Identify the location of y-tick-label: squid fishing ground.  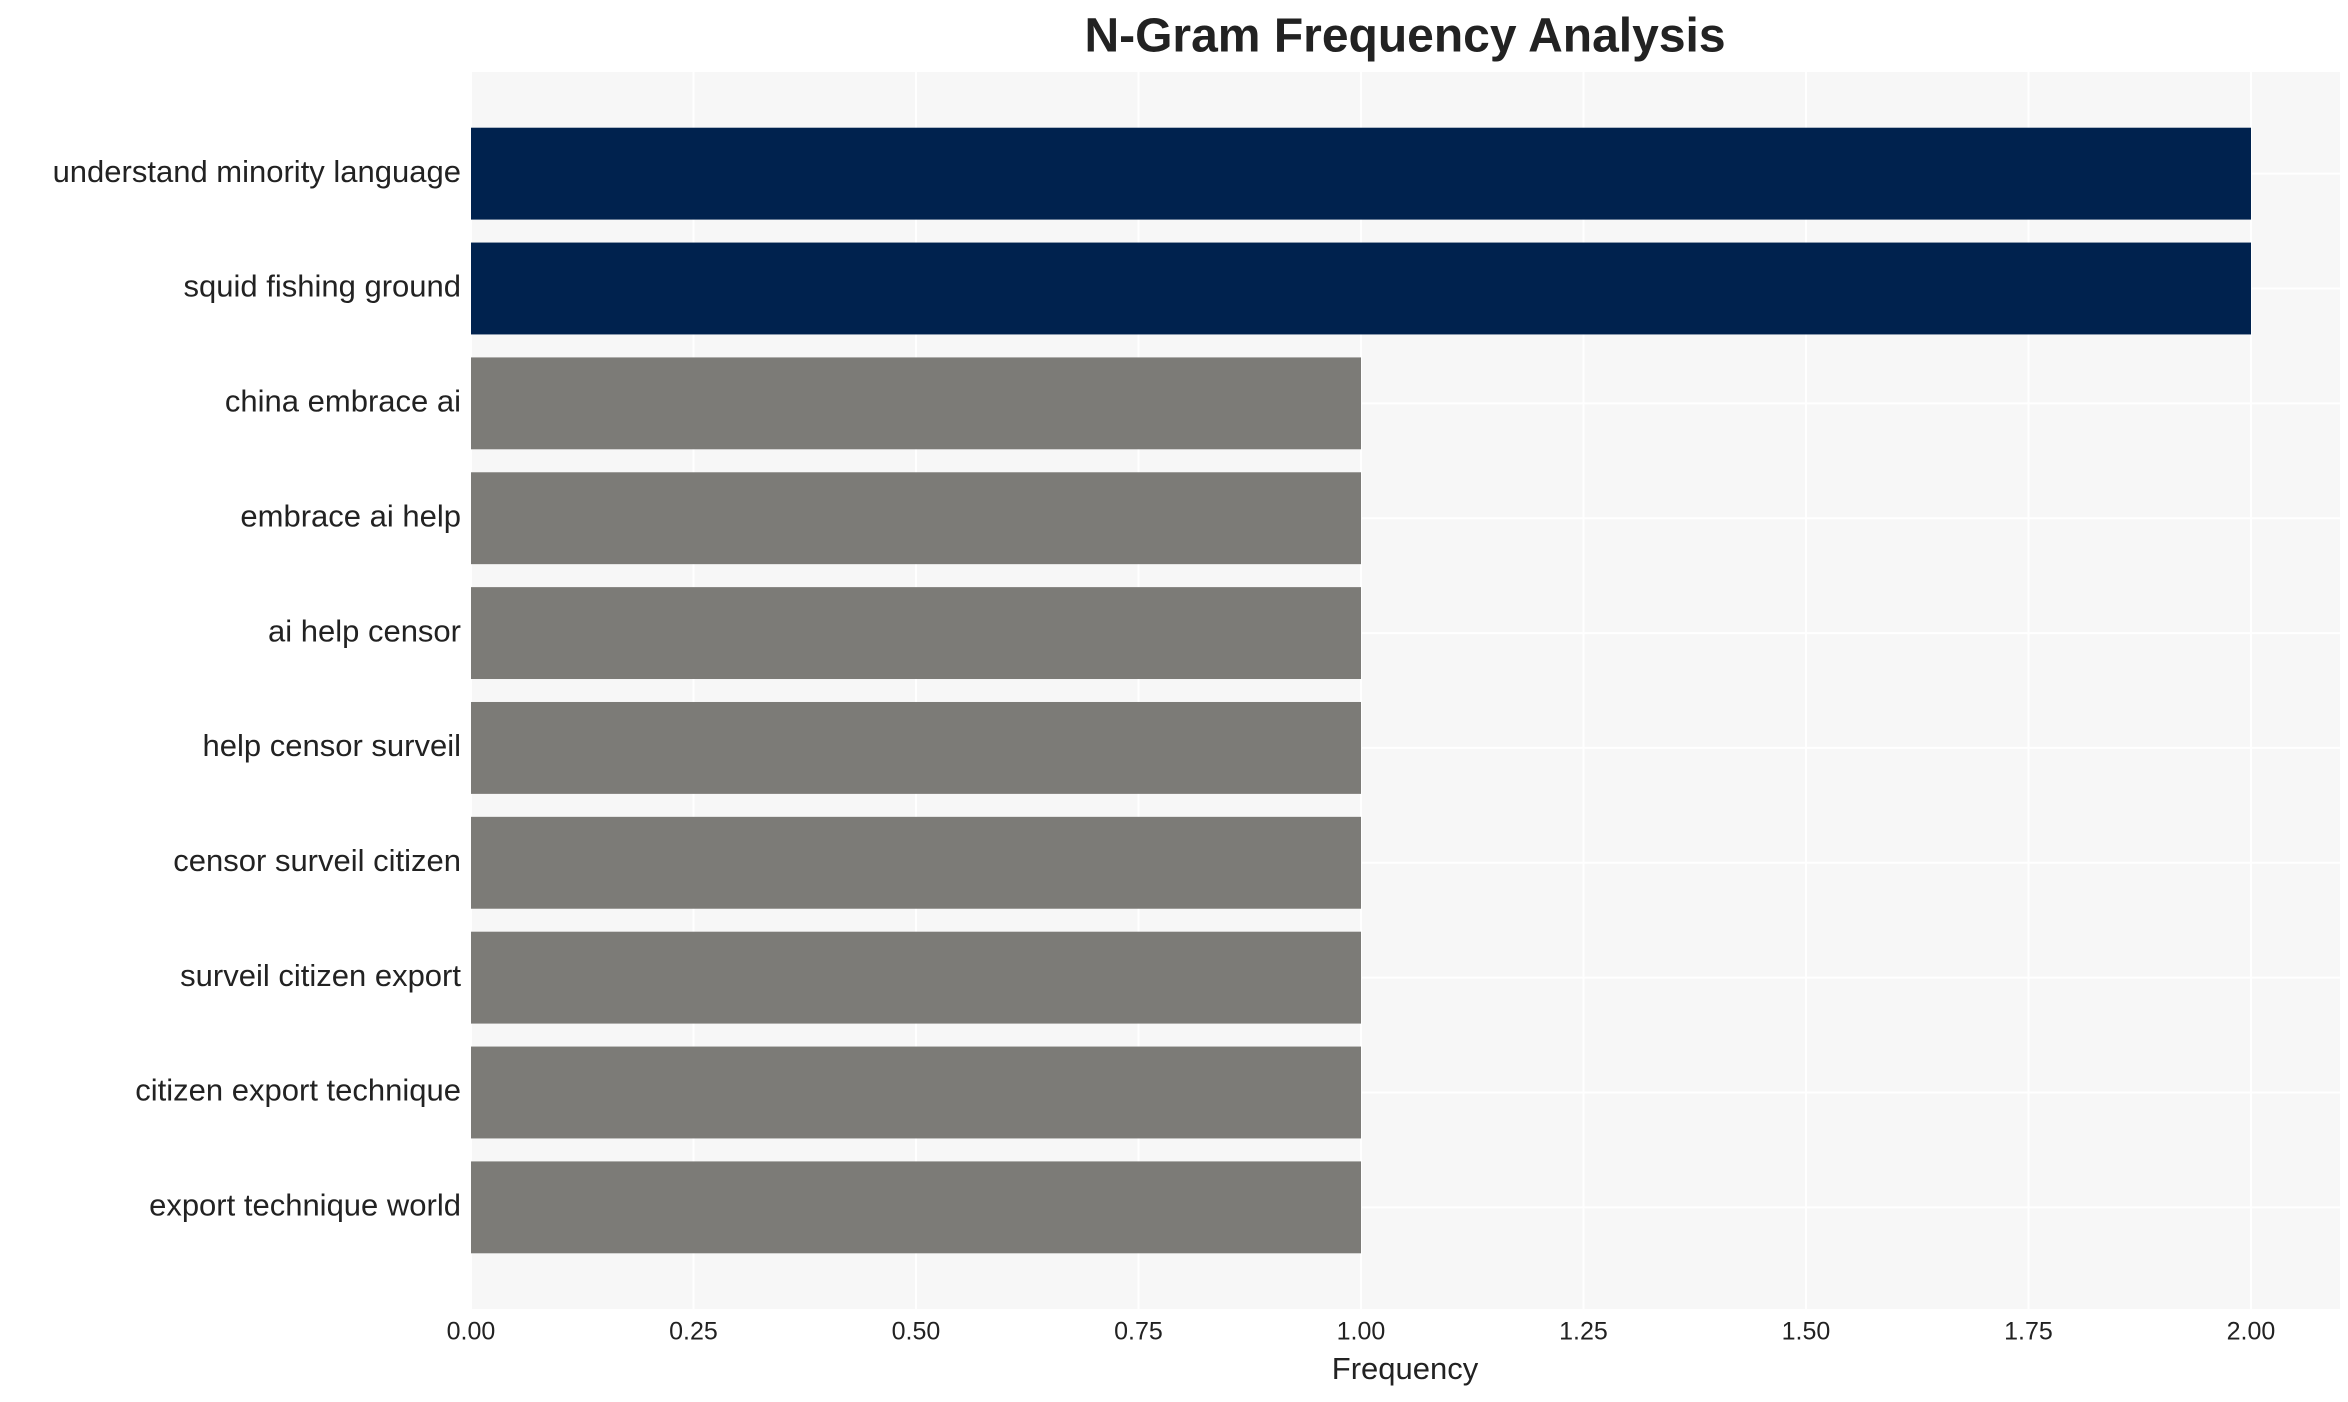
(322, 286).